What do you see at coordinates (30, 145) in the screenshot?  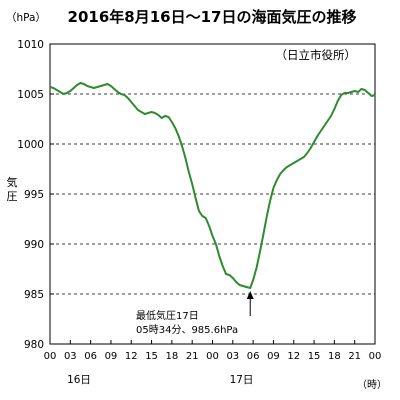 I see `y-tick-label: 1000` at bounding box center [30, 145].